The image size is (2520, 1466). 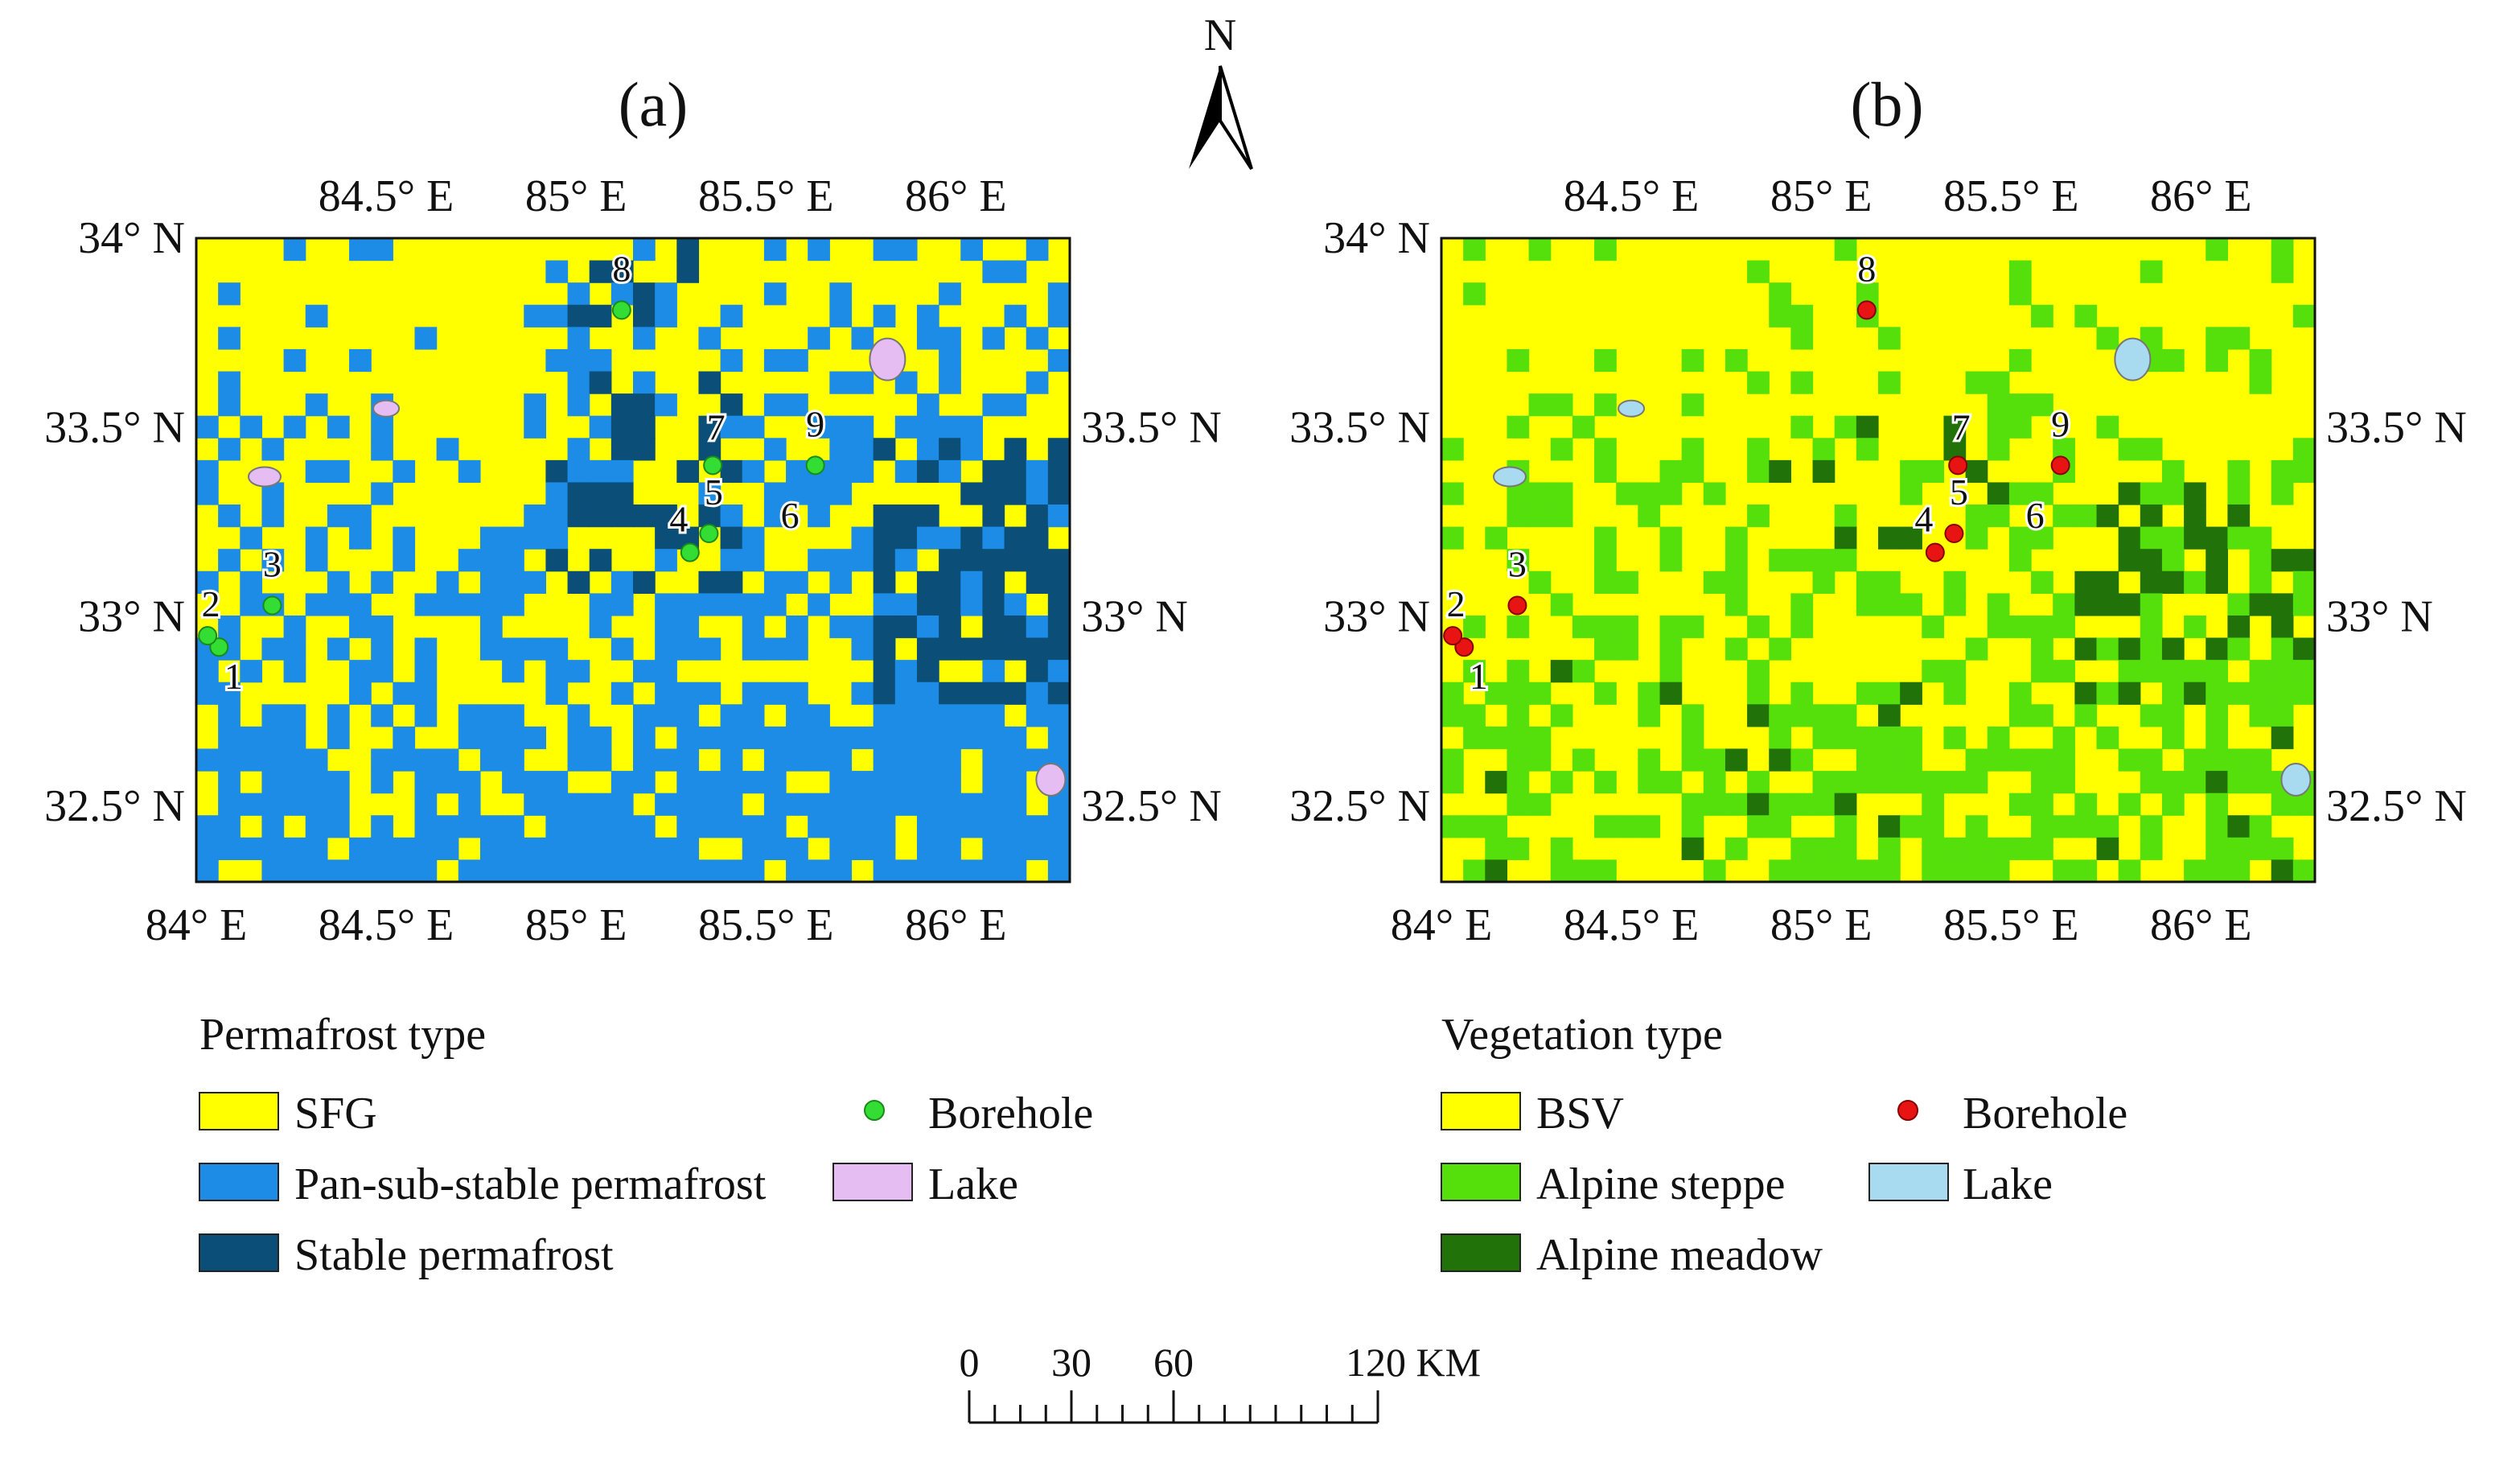 I want to click on lake-polygon, so click(x=2133, y=359).